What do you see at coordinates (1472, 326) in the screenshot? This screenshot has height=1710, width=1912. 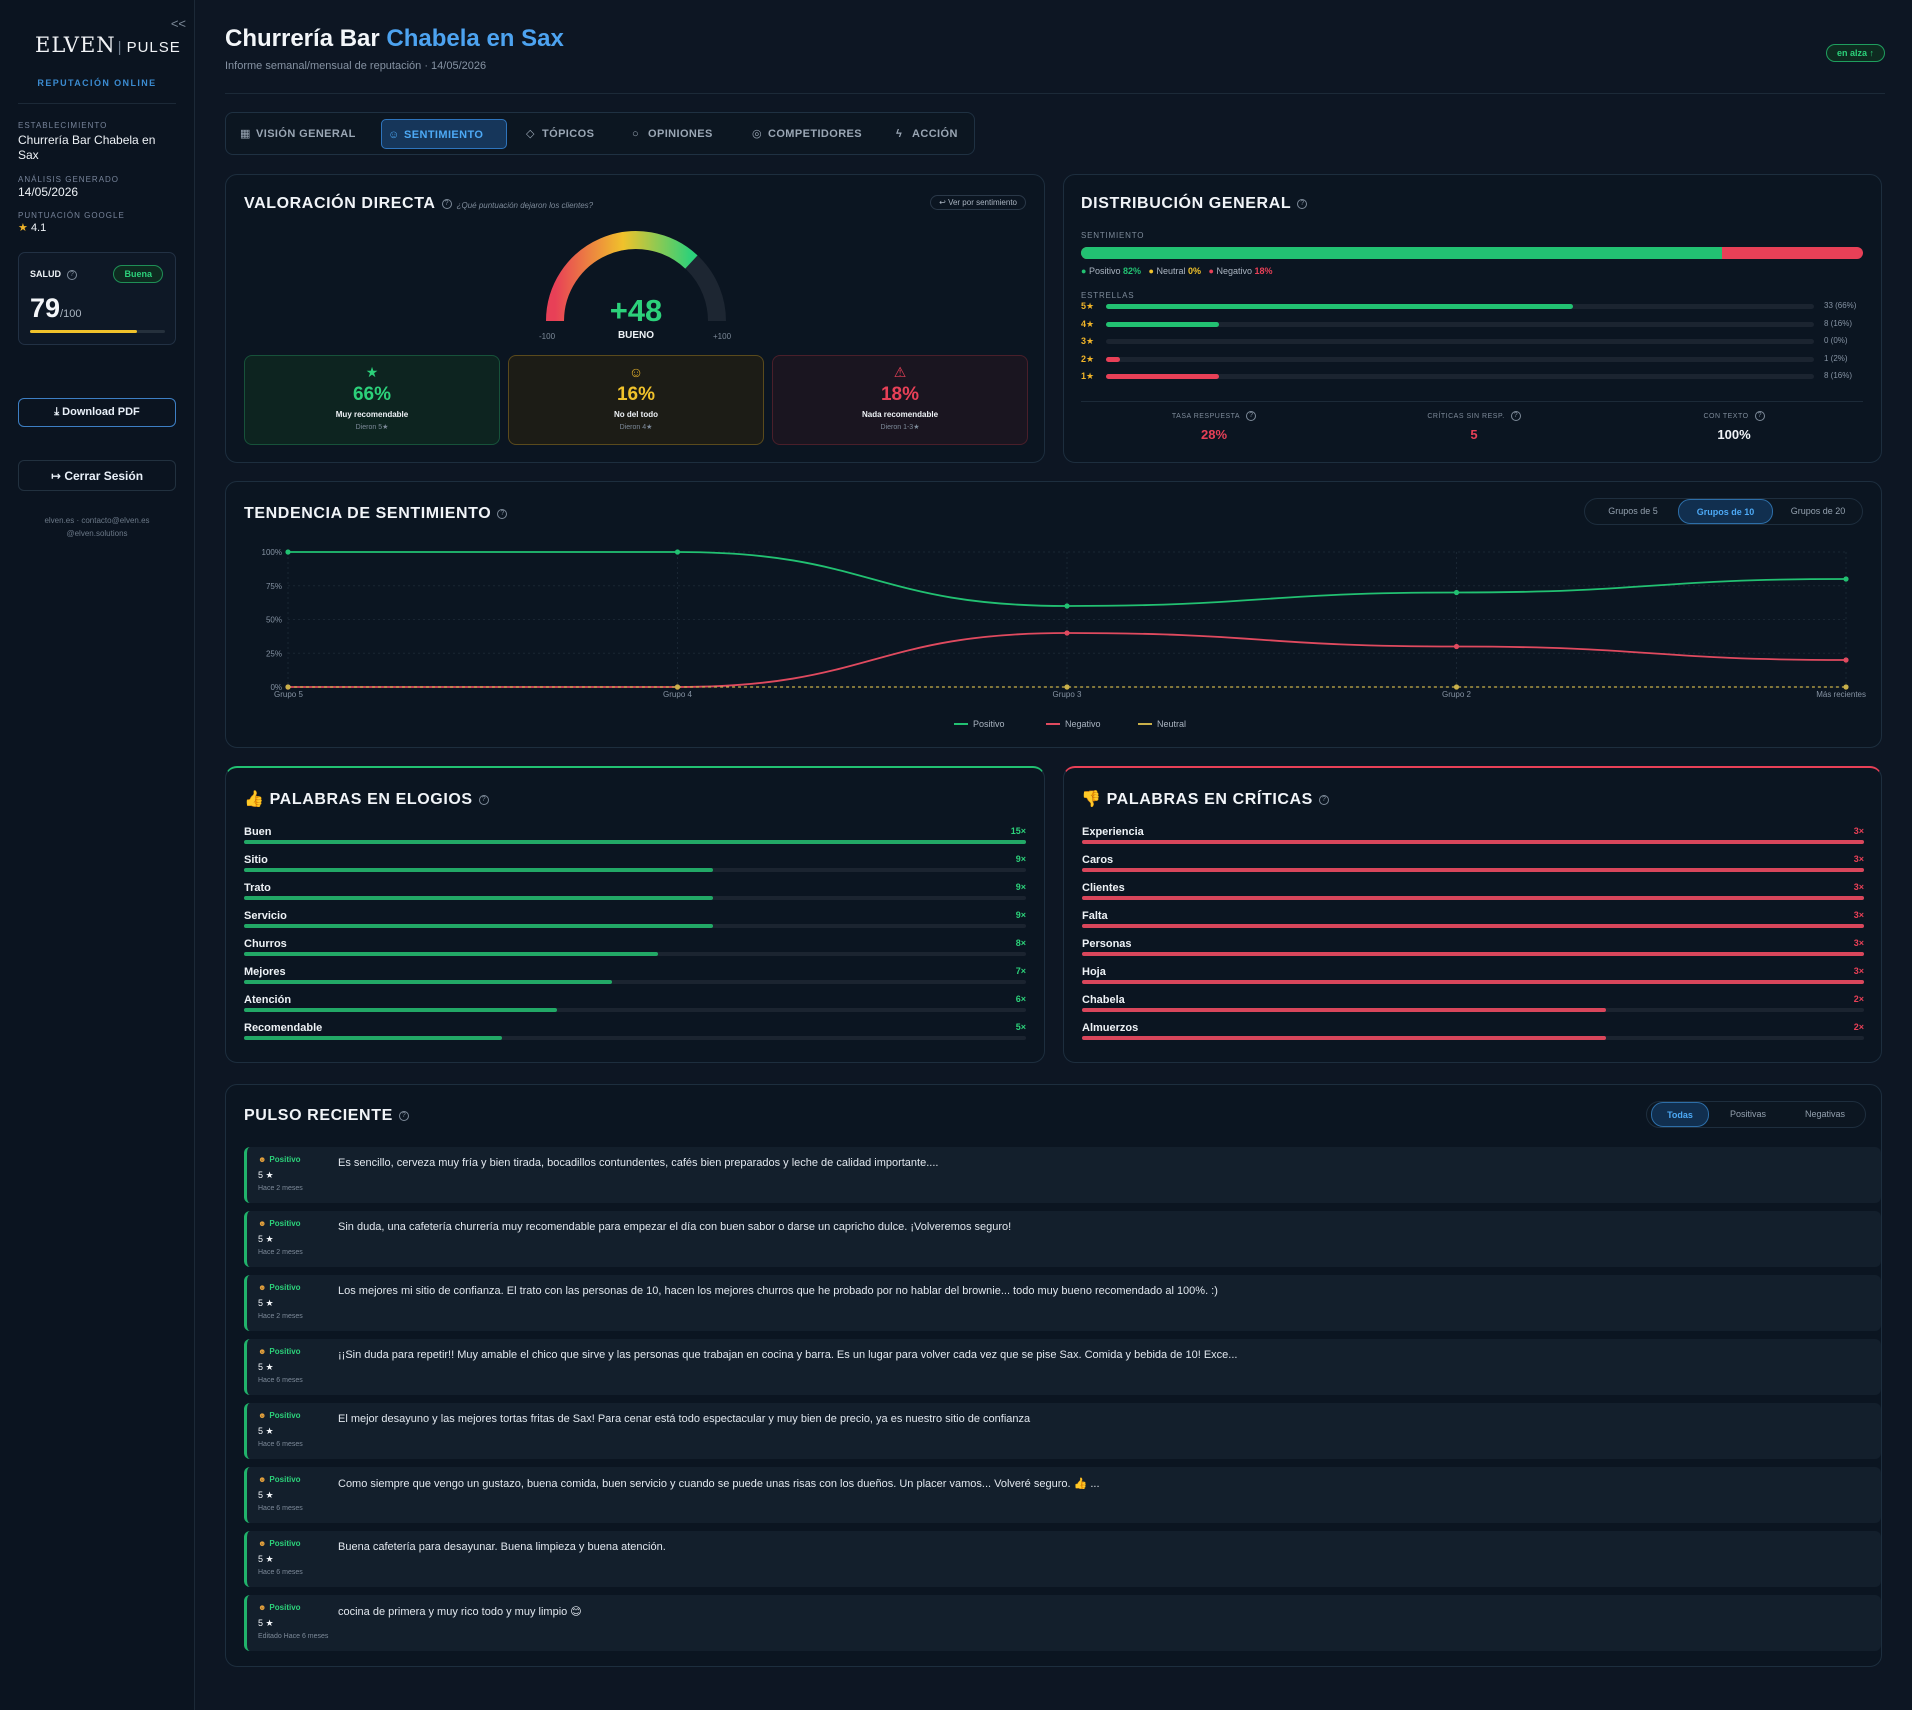 I see `star-row: 4★ 8 (16%)` at bounding box center [1472, 326].